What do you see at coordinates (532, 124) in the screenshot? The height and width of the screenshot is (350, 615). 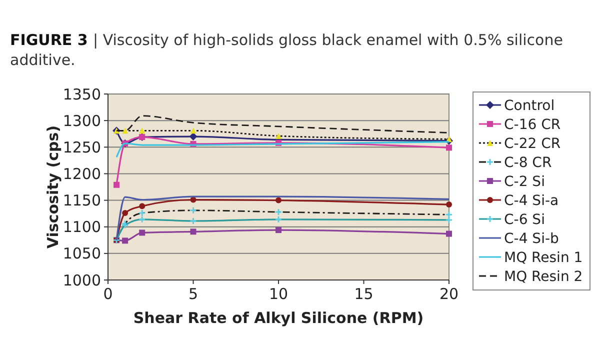 I see `legend-label: C-16 CR` at bounding box center [532, 124].